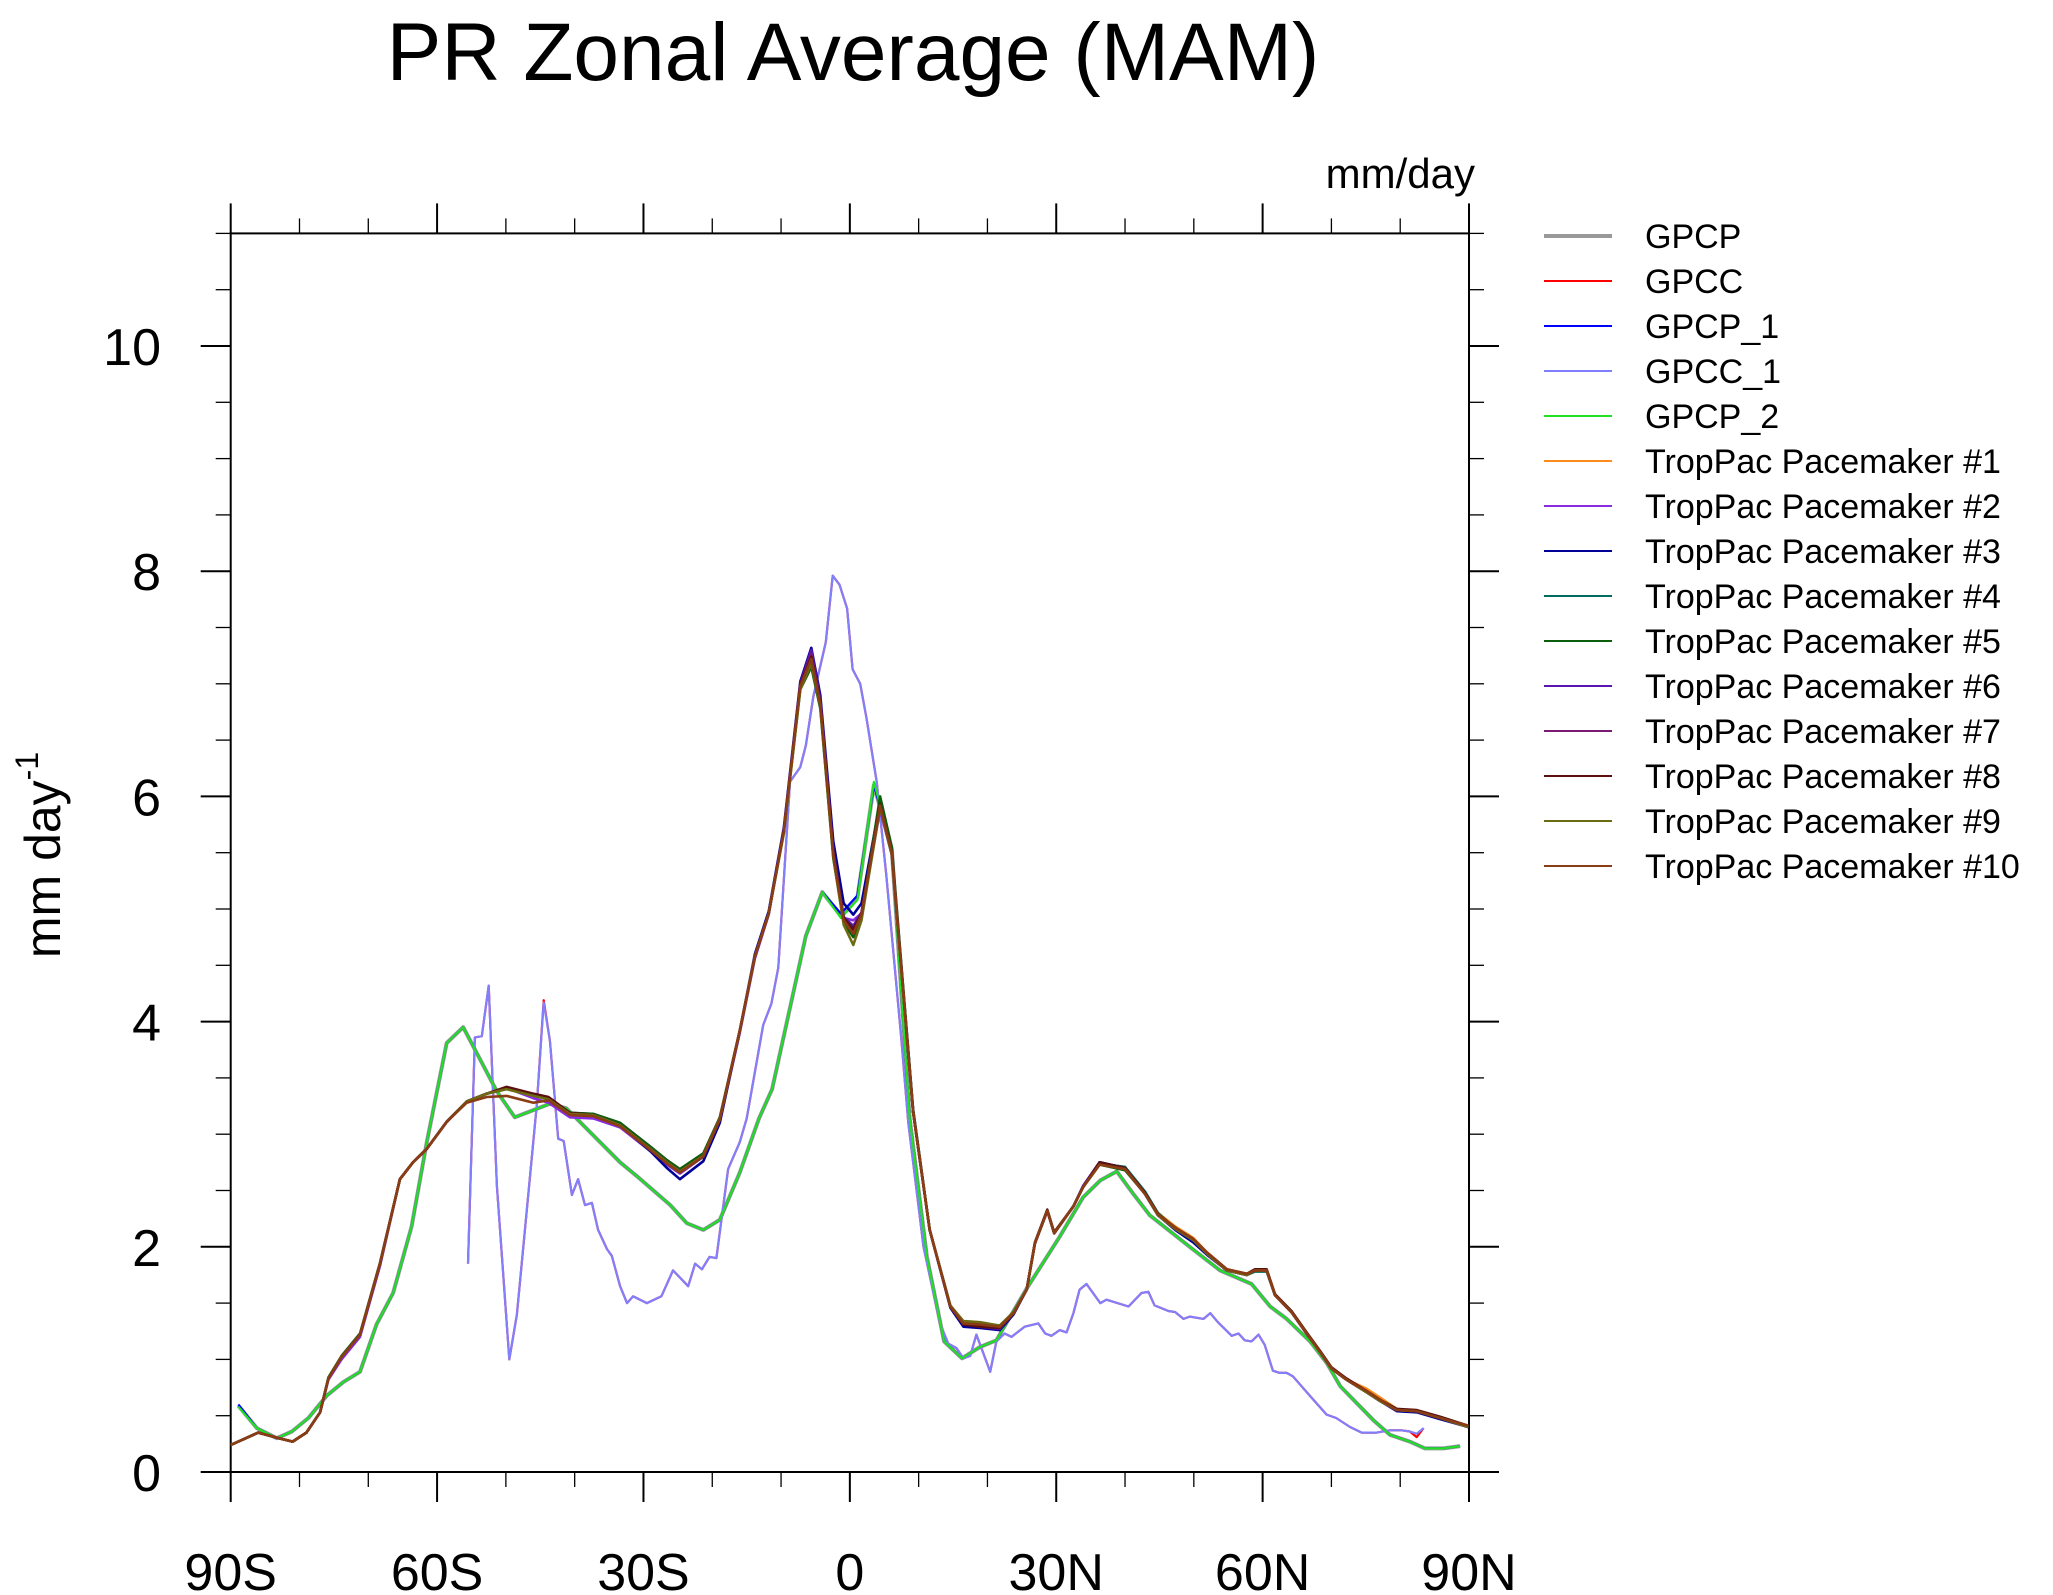  I want to click on legend-label: TropPac Pacemaker #4, so click(1823, 597).